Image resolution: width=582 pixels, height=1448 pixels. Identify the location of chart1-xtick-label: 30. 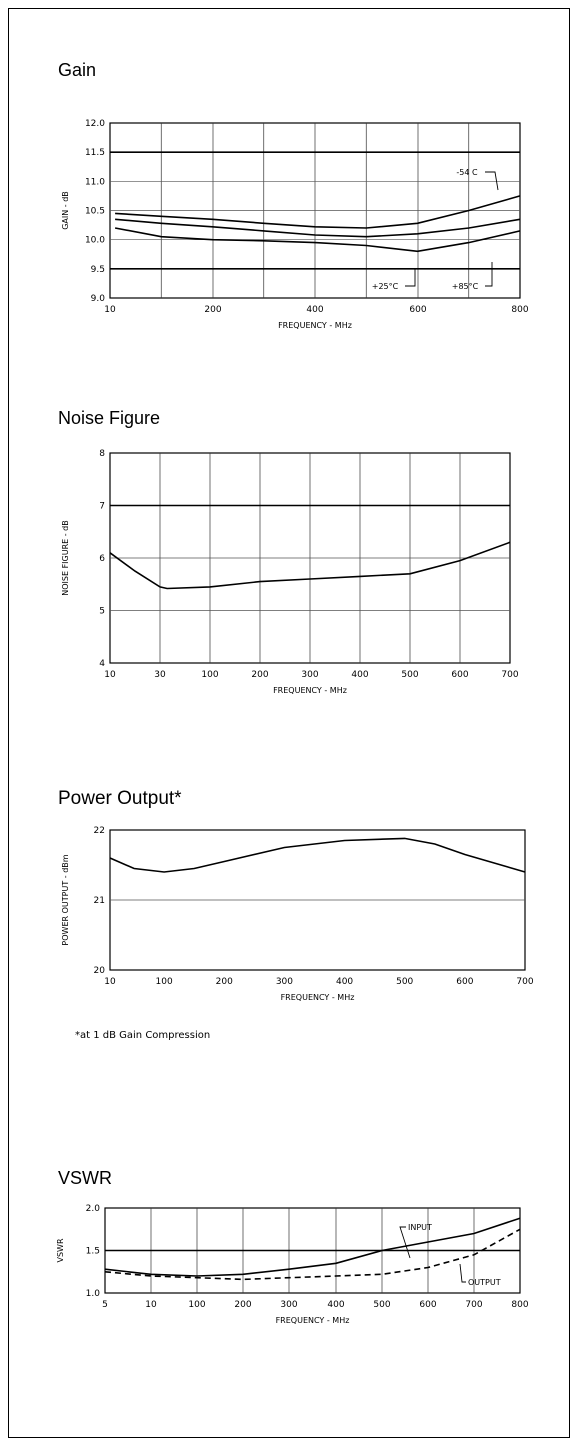
(160, 675).